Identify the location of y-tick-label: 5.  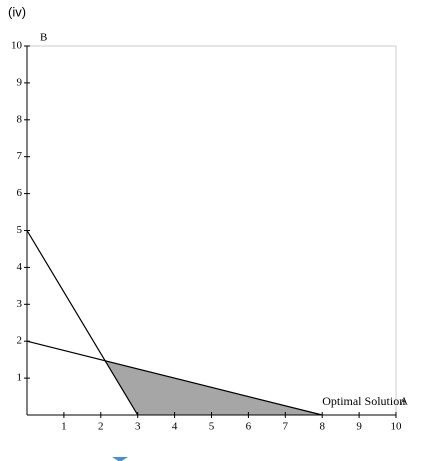
(20, 230).